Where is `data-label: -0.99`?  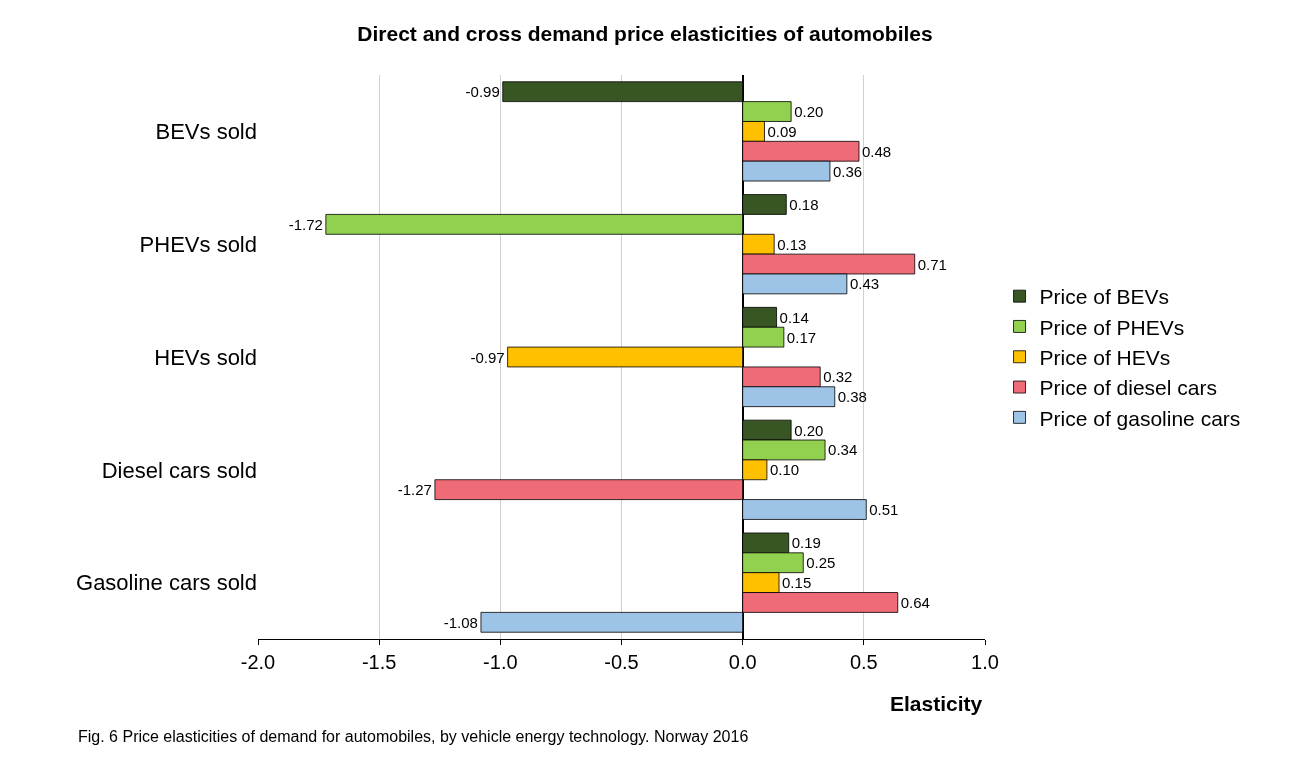 data-label: -0.99 is located at coordinates (482, 92).